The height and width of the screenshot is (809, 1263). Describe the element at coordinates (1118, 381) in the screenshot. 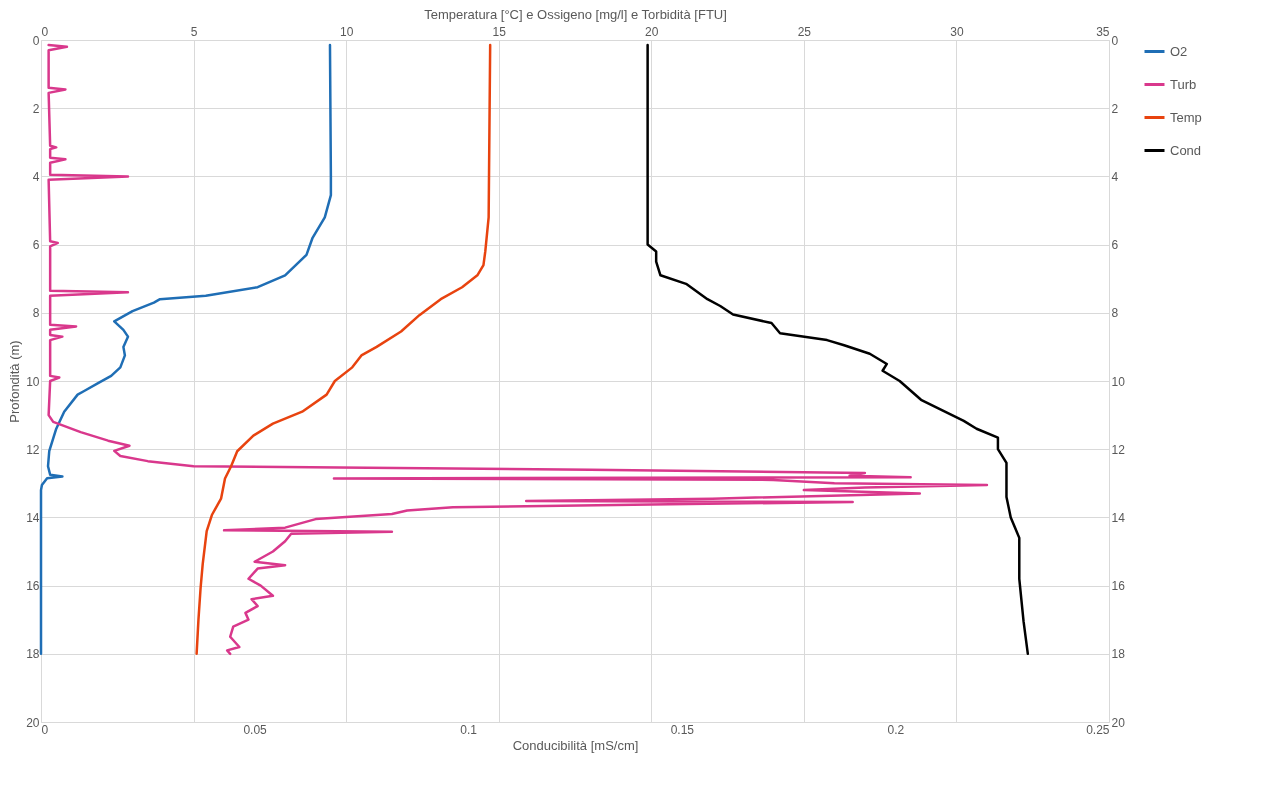

I see `y2-tick-label: 10` at that location.